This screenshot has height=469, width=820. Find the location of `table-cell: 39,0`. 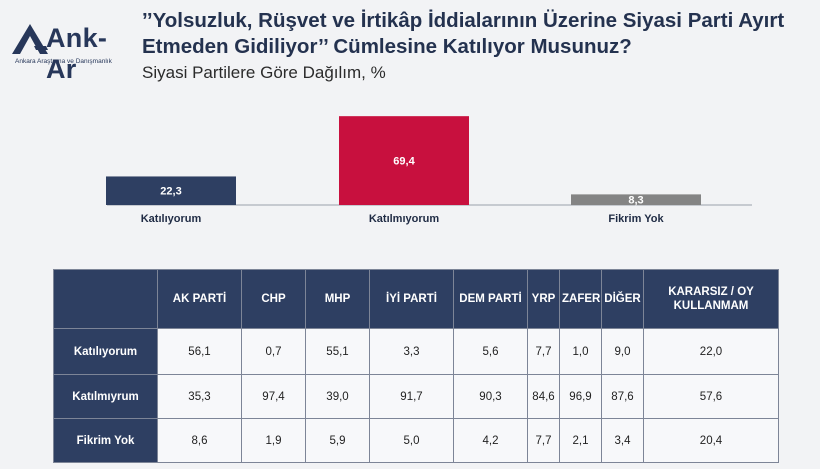

table-cell: 39,0 is located at coordinates (337, 396).